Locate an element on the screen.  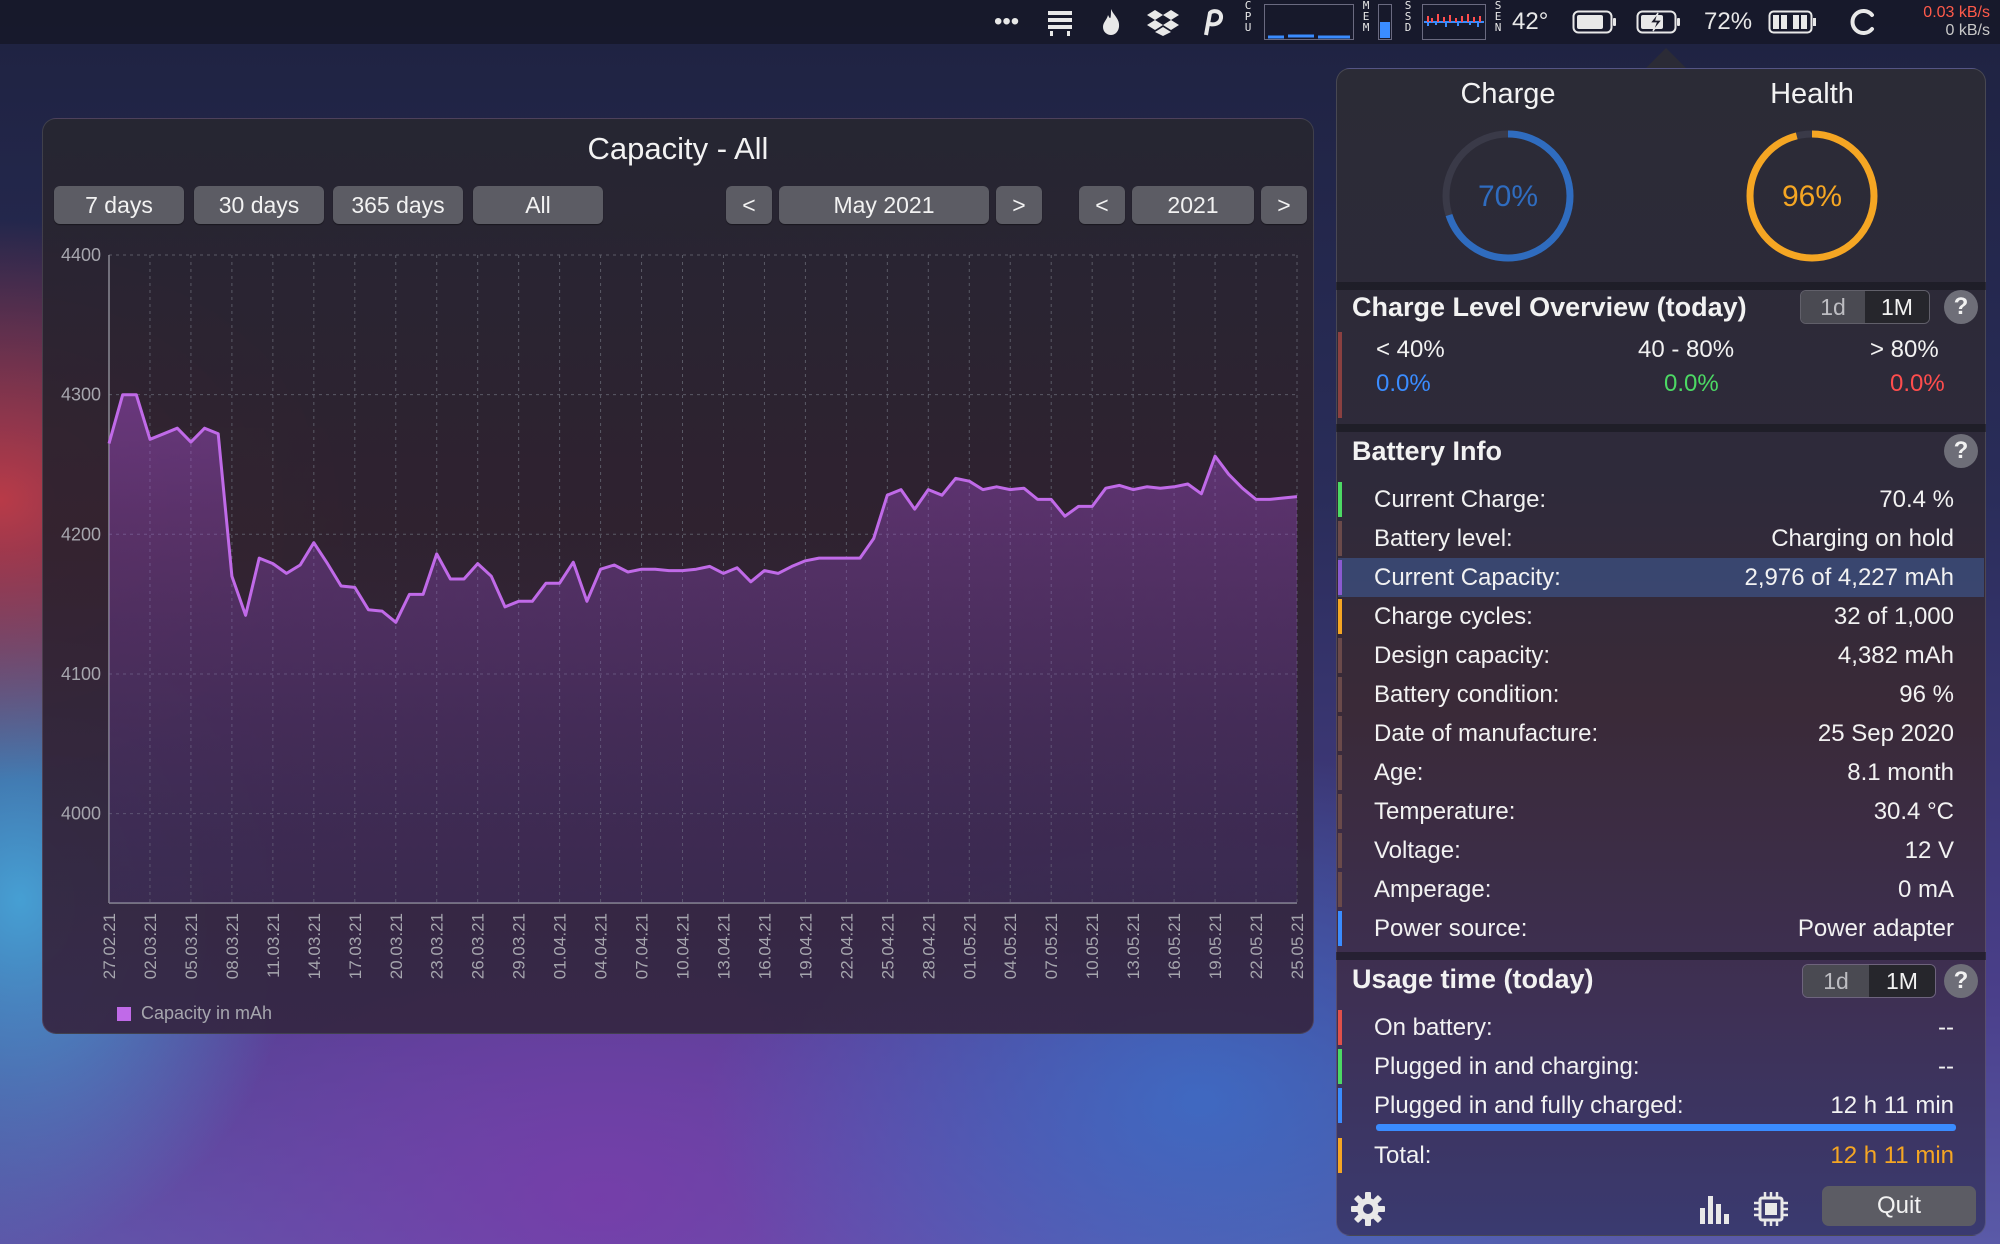
info-row-label: Current Capacity: is located at coordinates (1467, 577).